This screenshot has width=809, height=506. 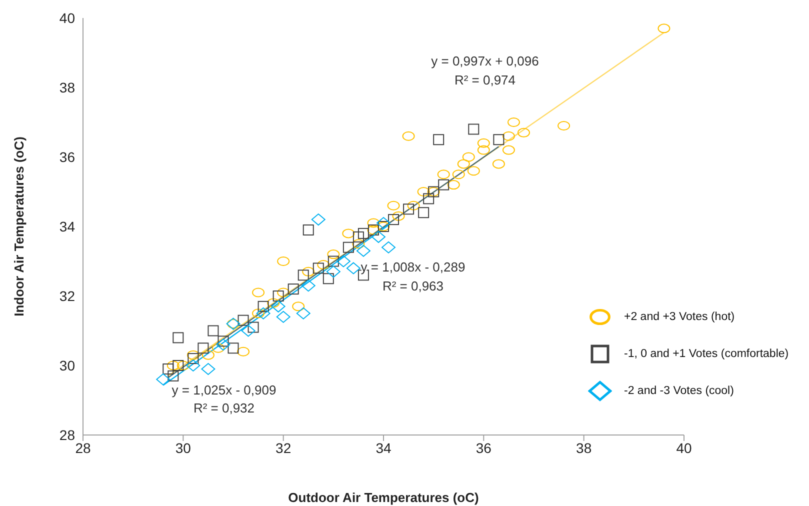 What do you see at coordinates (485, 60) in the screenshot?
I see `annotation: y = 0,997x + 0,096` at bounding box center [485, 60].